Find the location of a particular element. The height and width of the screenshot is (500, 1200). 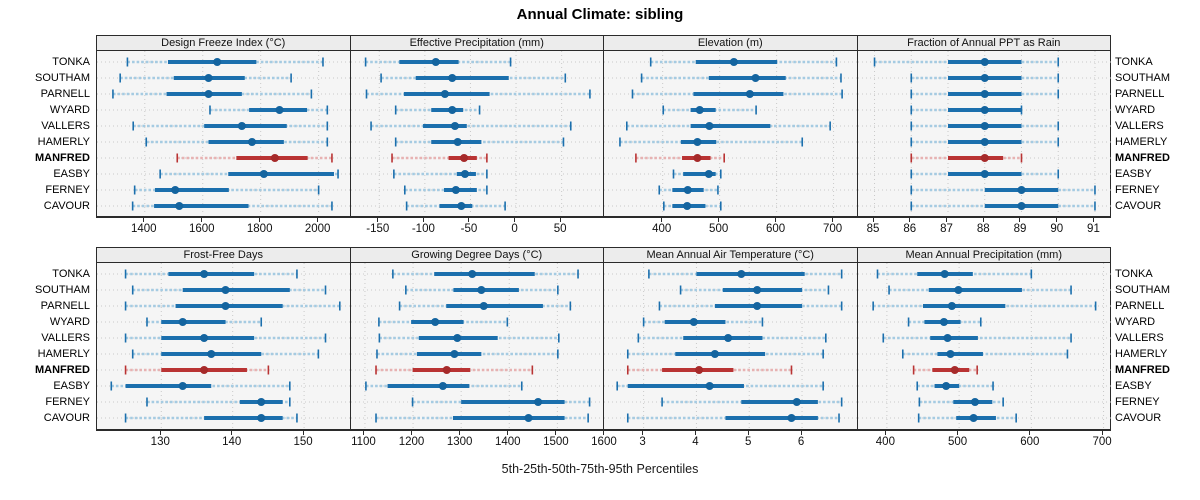

x-tick-label: 700 is located at coordinates (832, 229).